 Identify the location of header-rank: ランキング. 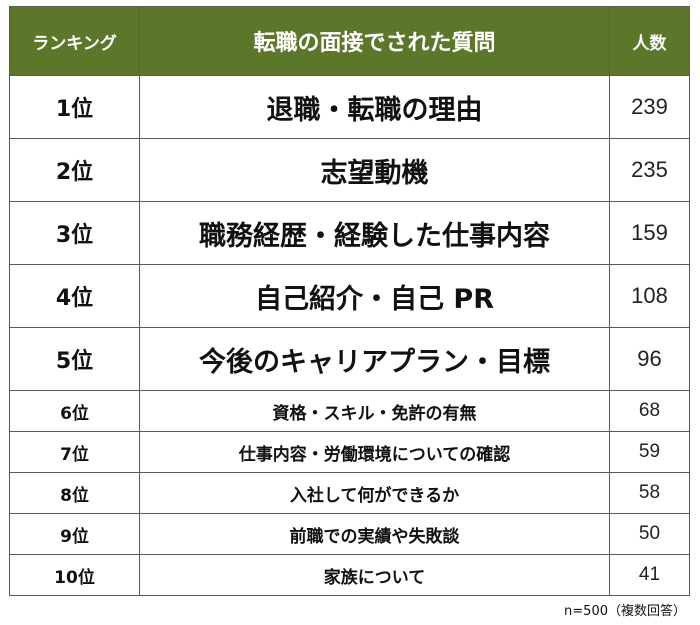
(74, 41).